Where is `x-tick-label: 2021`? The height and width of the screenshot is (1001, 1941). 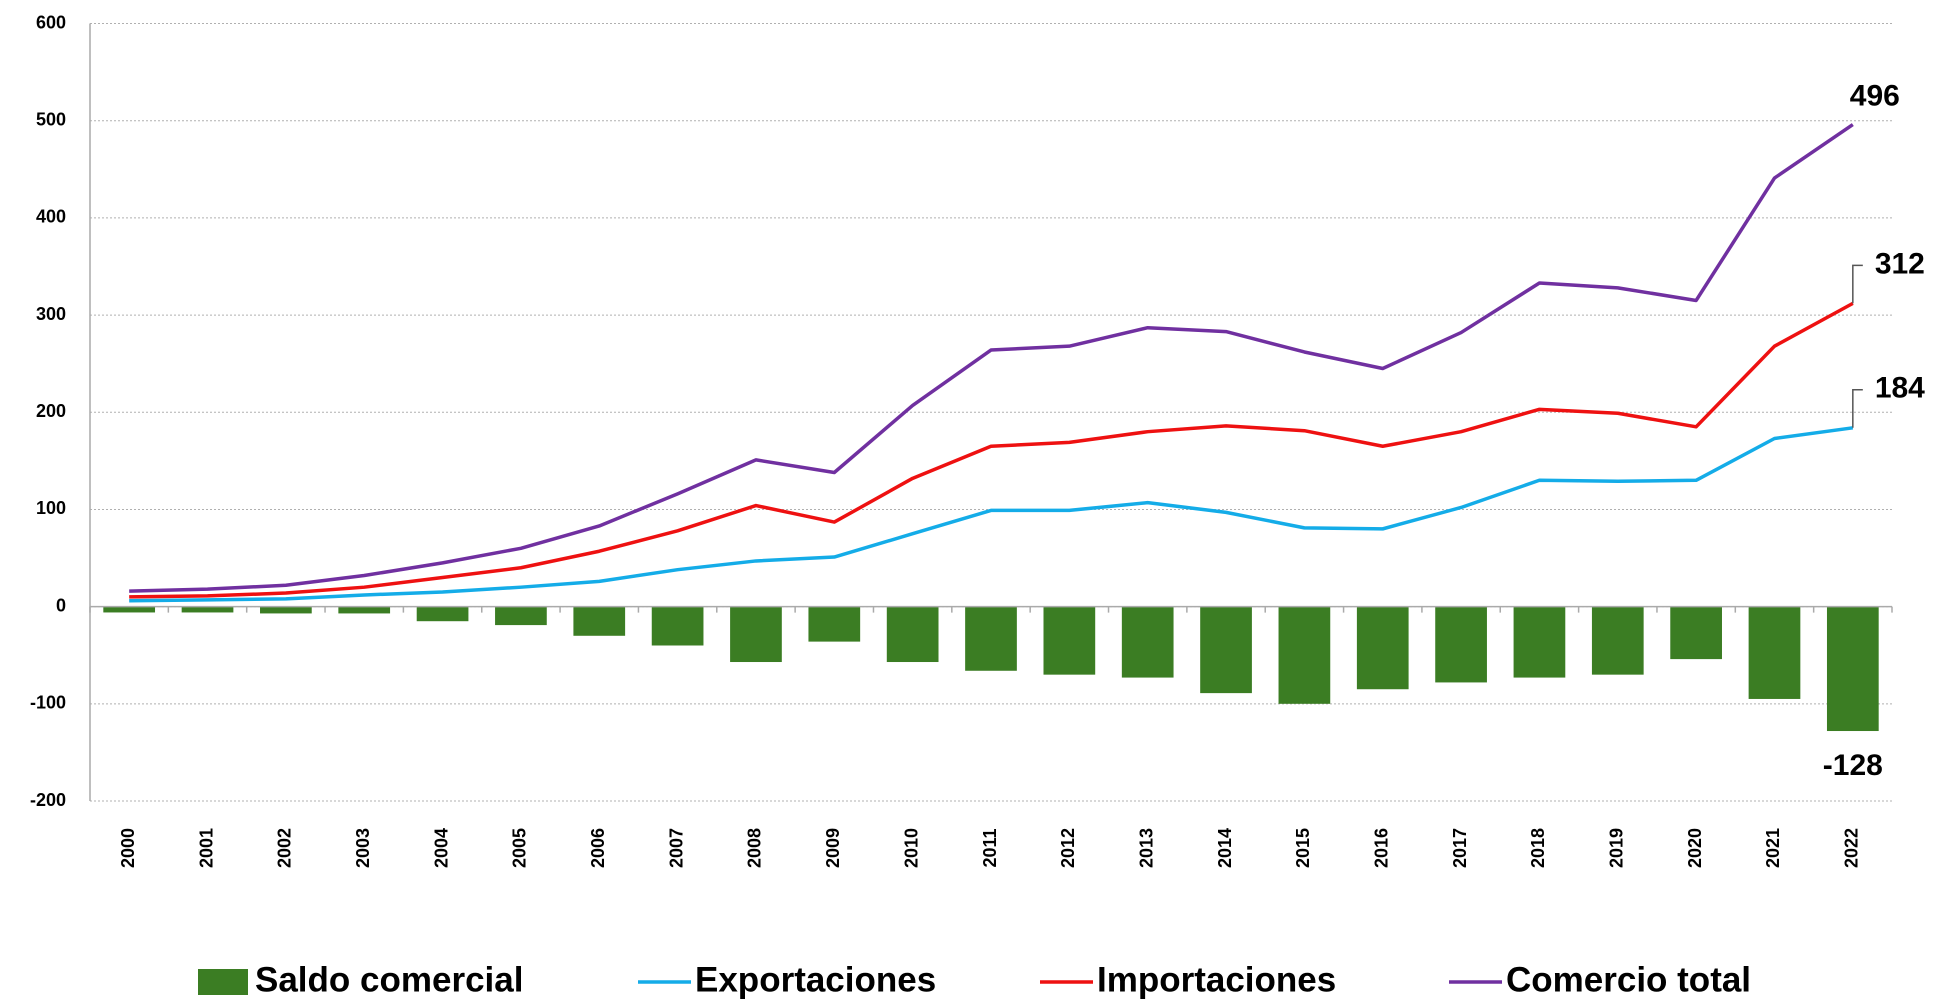 x-tick-label: 2021 is located at coordinates (1773, 848).